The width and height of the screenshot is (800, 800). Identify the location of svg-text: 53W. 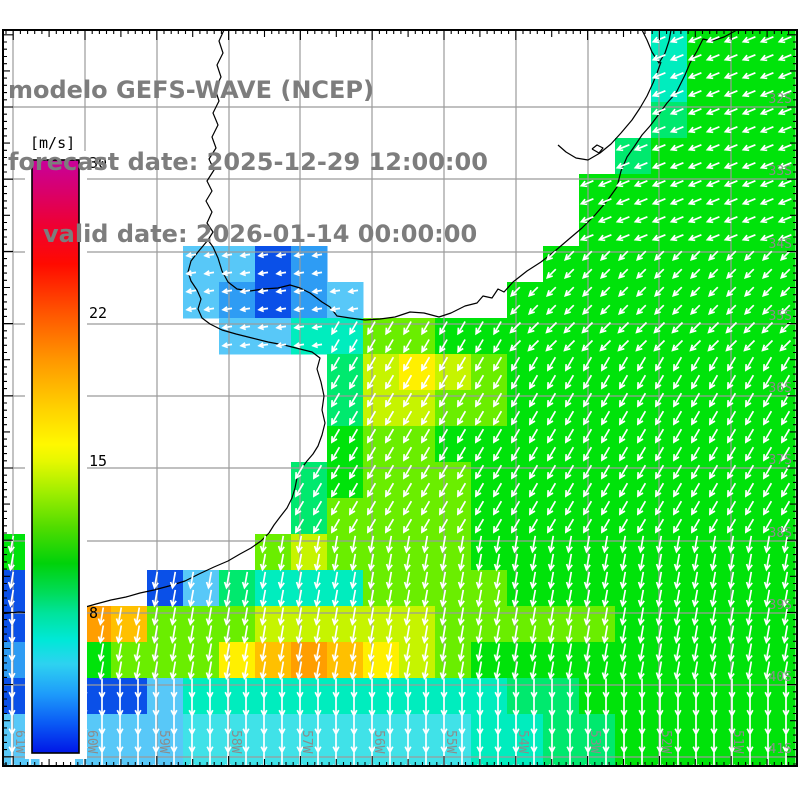
(594, 742).